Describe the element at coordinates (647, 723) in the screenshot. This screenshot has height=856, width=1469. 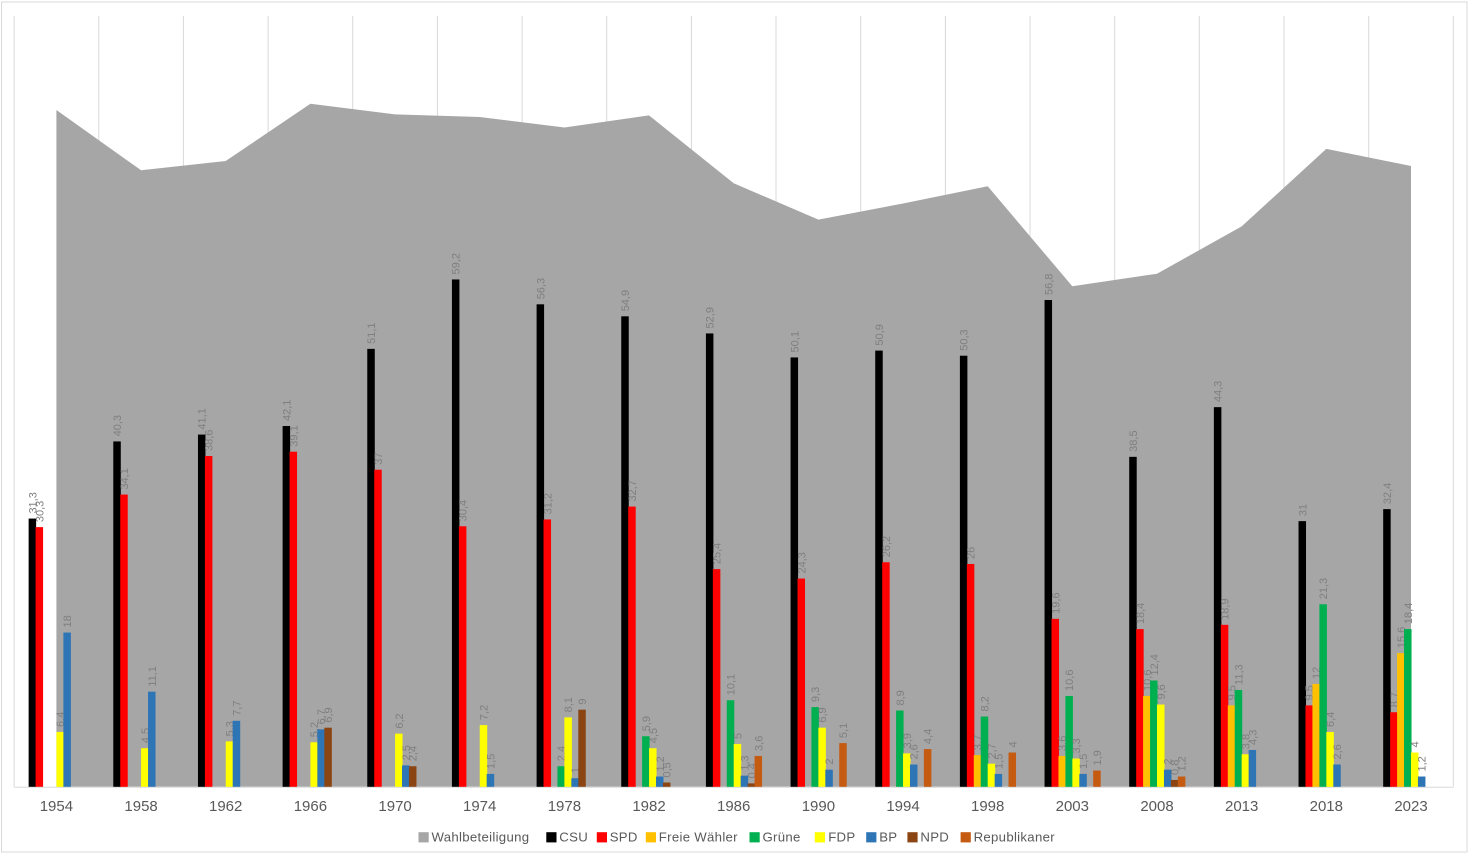
I see `svg-text: 5,9` at that location.